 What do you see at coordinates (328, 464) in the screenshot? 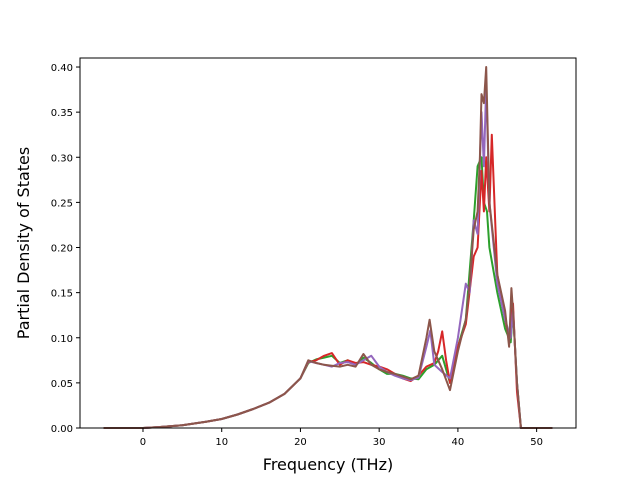
I see `x-axis-label: Frequency (THz)` at bounding box center [328, 464].